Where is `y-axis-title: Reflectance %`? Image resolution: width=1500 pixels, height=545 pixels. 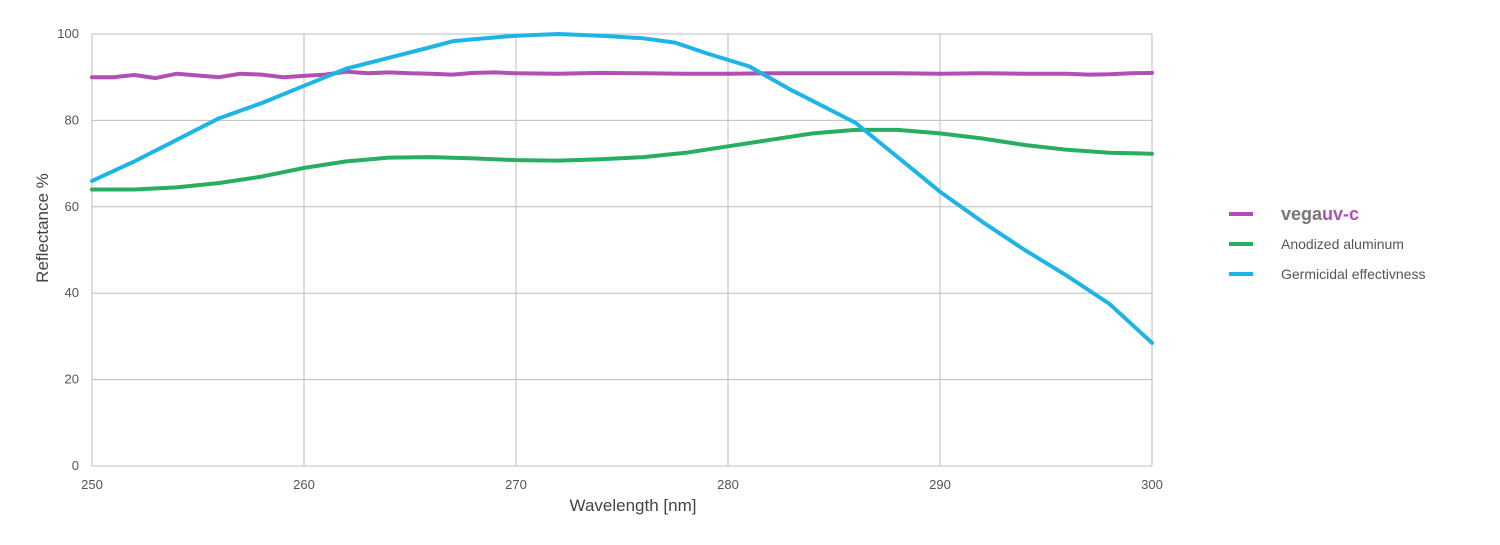
y-axis-title: Reflectance % is located at coordinates (42, 228).